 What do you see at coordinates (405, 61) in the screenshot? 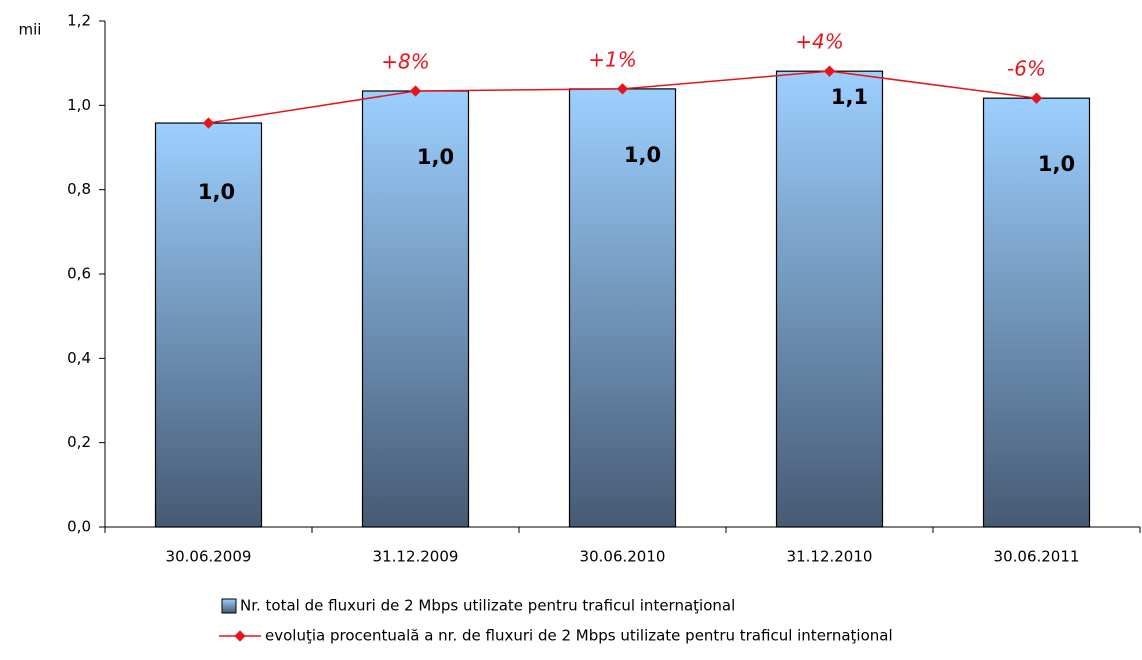
I see `annotation: +8%` at bounding box center [405, 61].